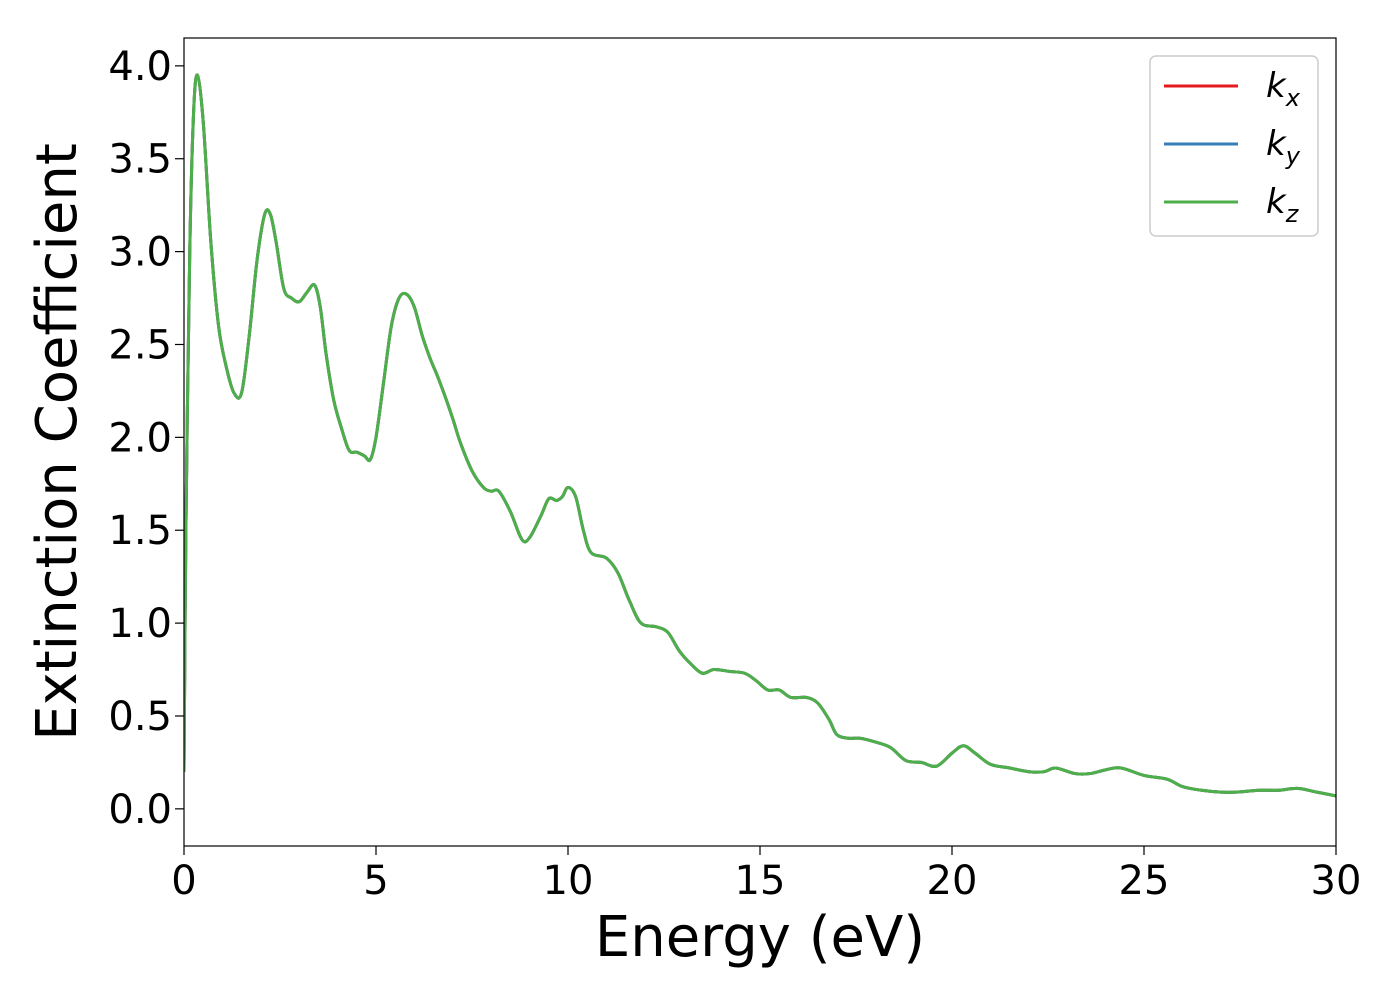 Image resolution: width=1400 pixels, height=1000 pixels. What do you see at coordinates (1283, 89) in the screenshot?
I see `legend-label-kx: kx` at bounding box center [1283, 89].